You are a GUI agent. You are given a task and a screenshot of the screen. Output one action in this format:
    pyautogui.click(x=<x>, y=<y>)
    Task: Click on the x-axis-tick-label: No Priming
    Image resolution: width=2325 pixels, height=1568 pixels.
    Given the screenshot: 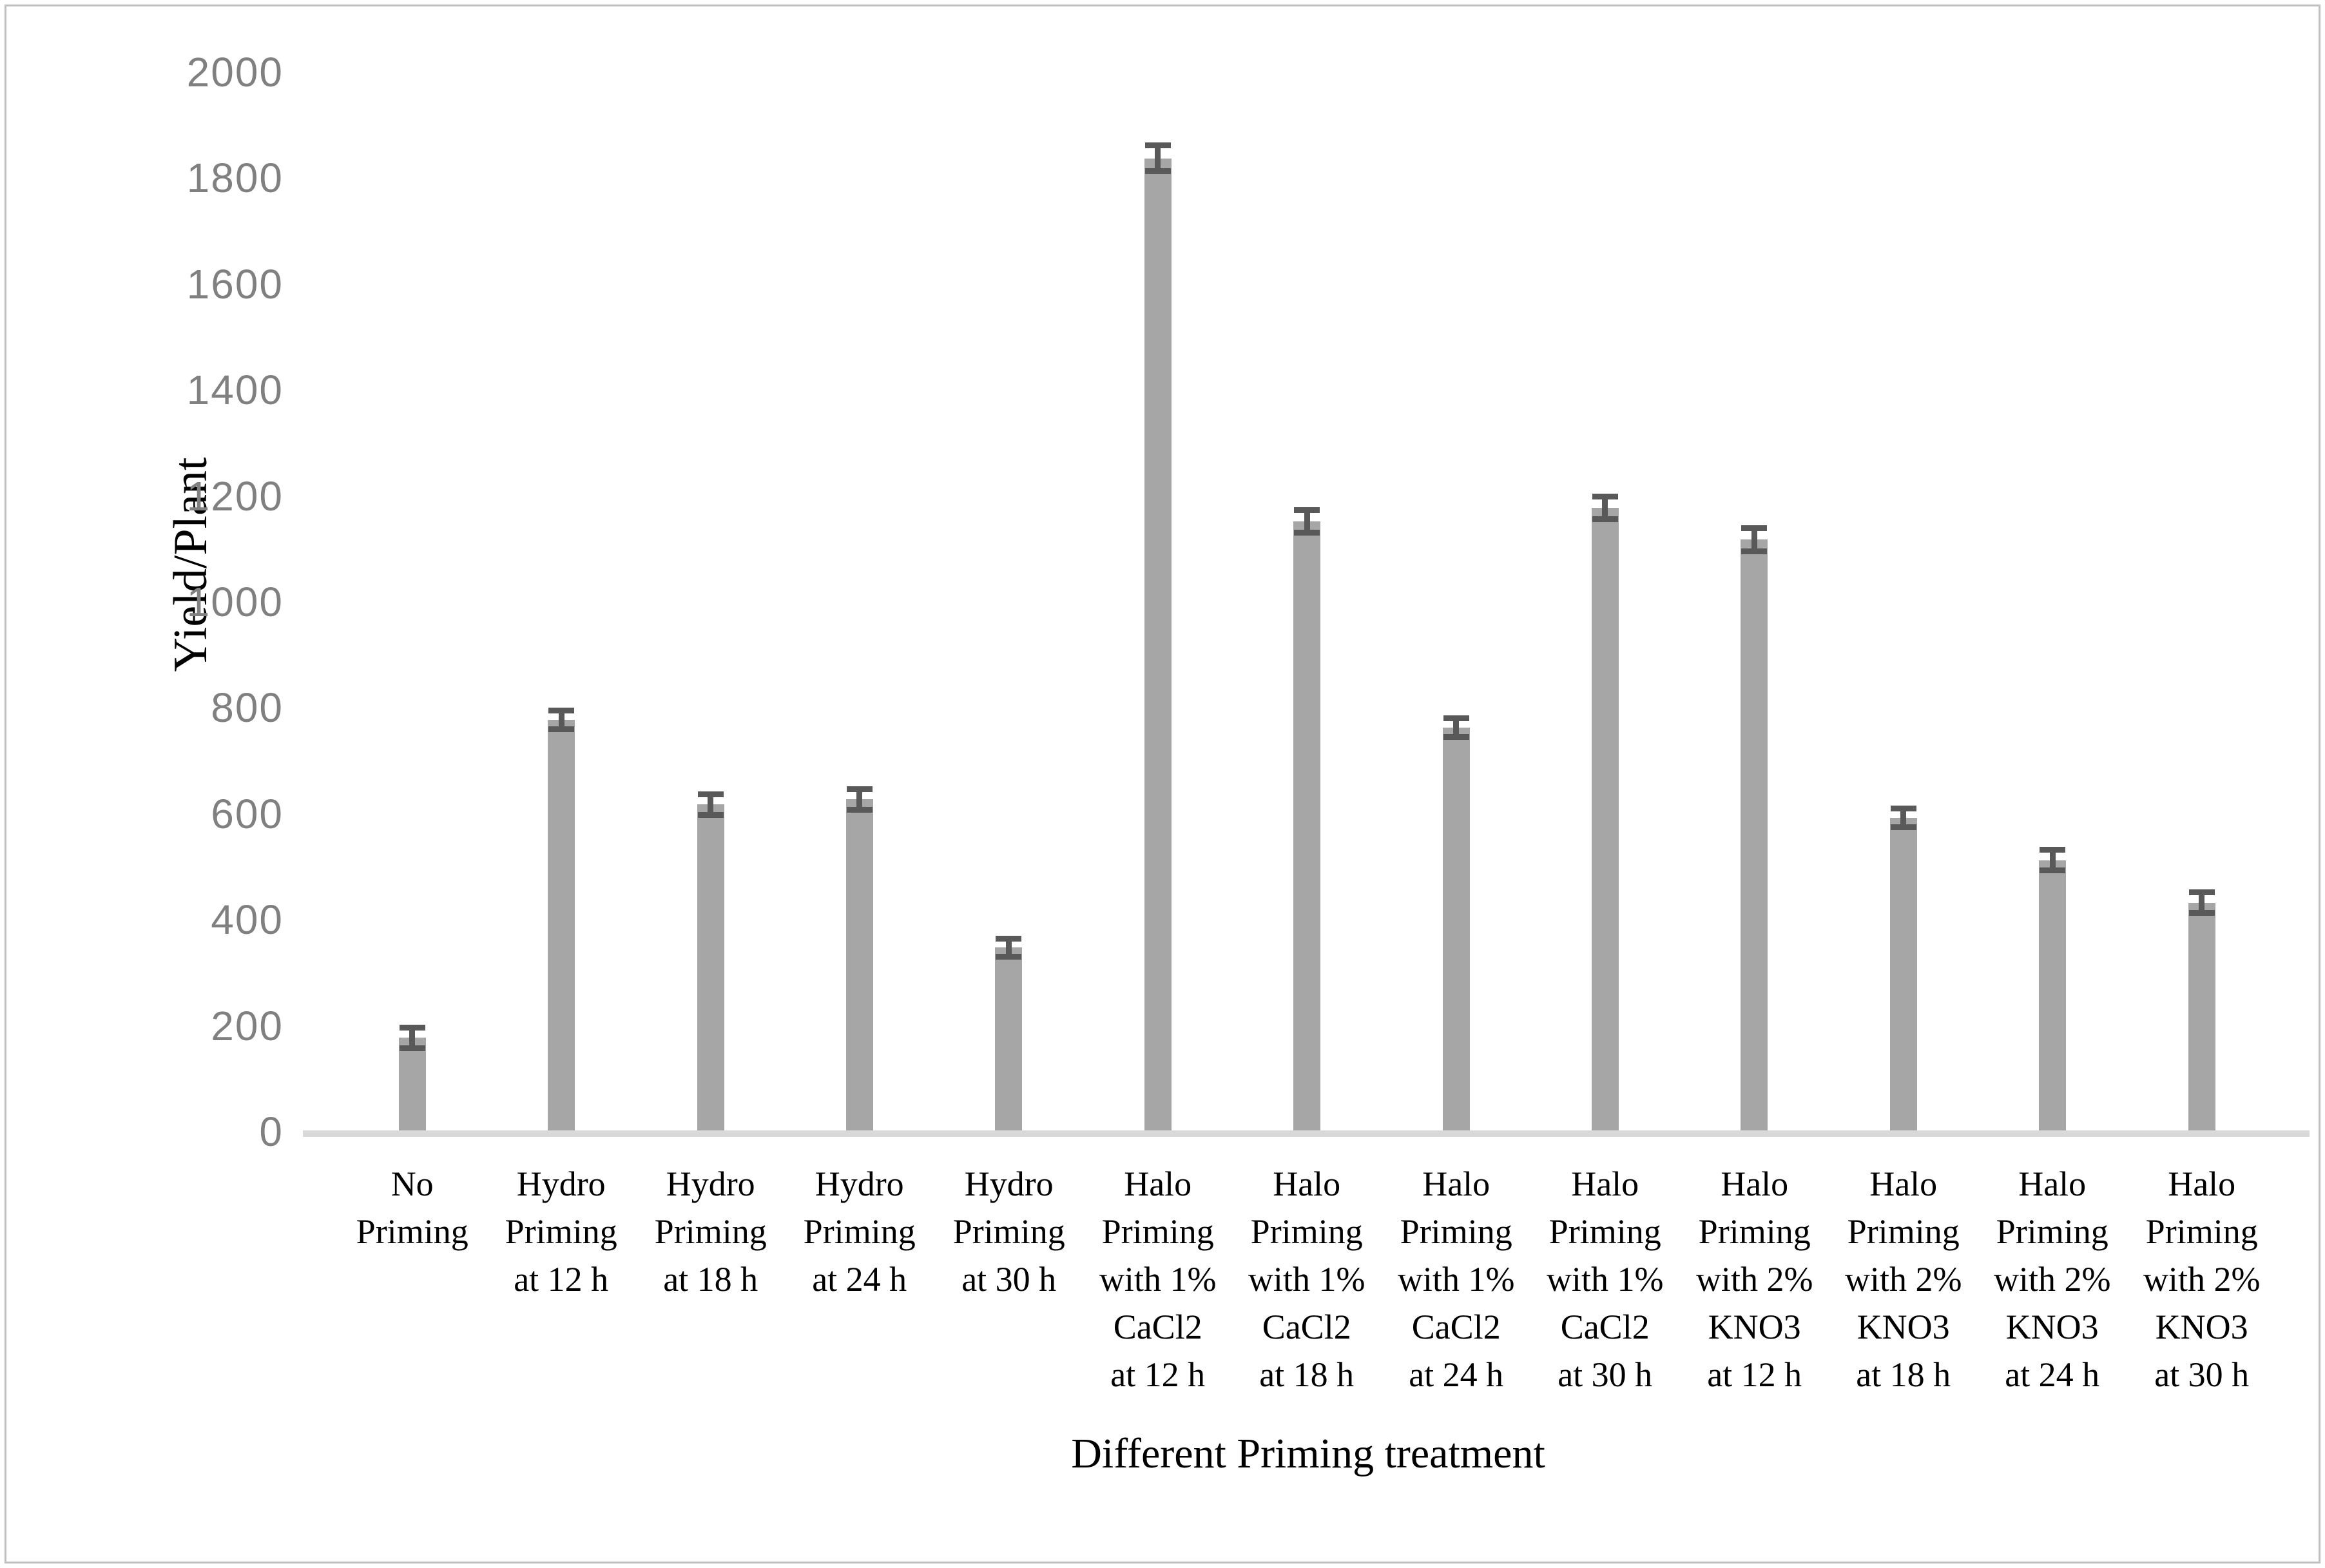 What is the action you would take?
    pyautogui.click(x=412, y=1207)
    